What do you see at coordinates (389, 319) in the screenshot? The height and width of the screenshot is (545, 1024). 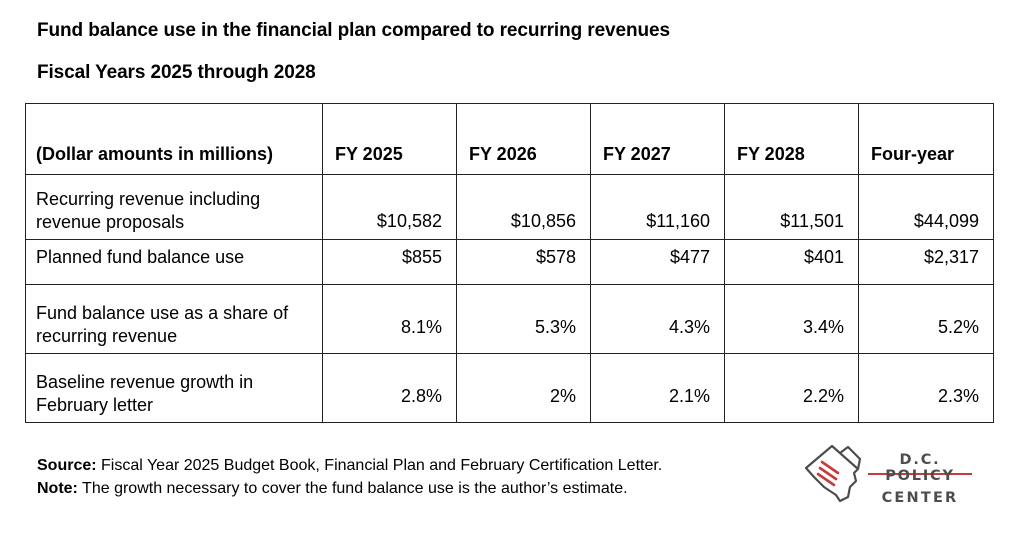 I see `table-cell: 8.1%` at bounding box center [389, 319].